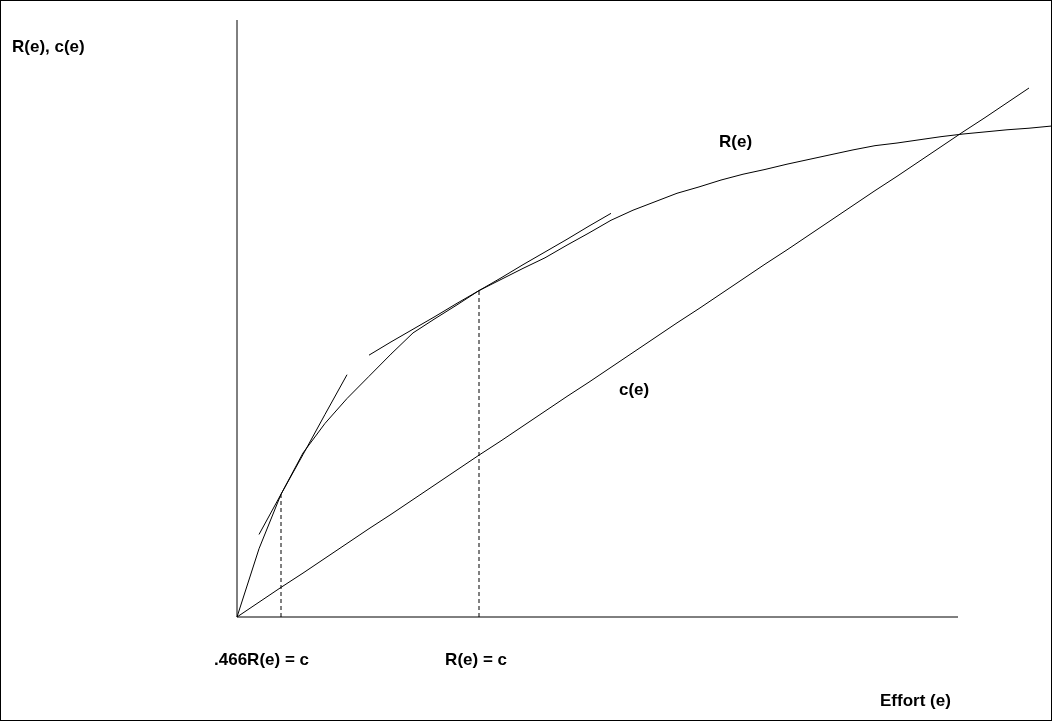  I want to click on text: R(e) = c, so click(476, 659).